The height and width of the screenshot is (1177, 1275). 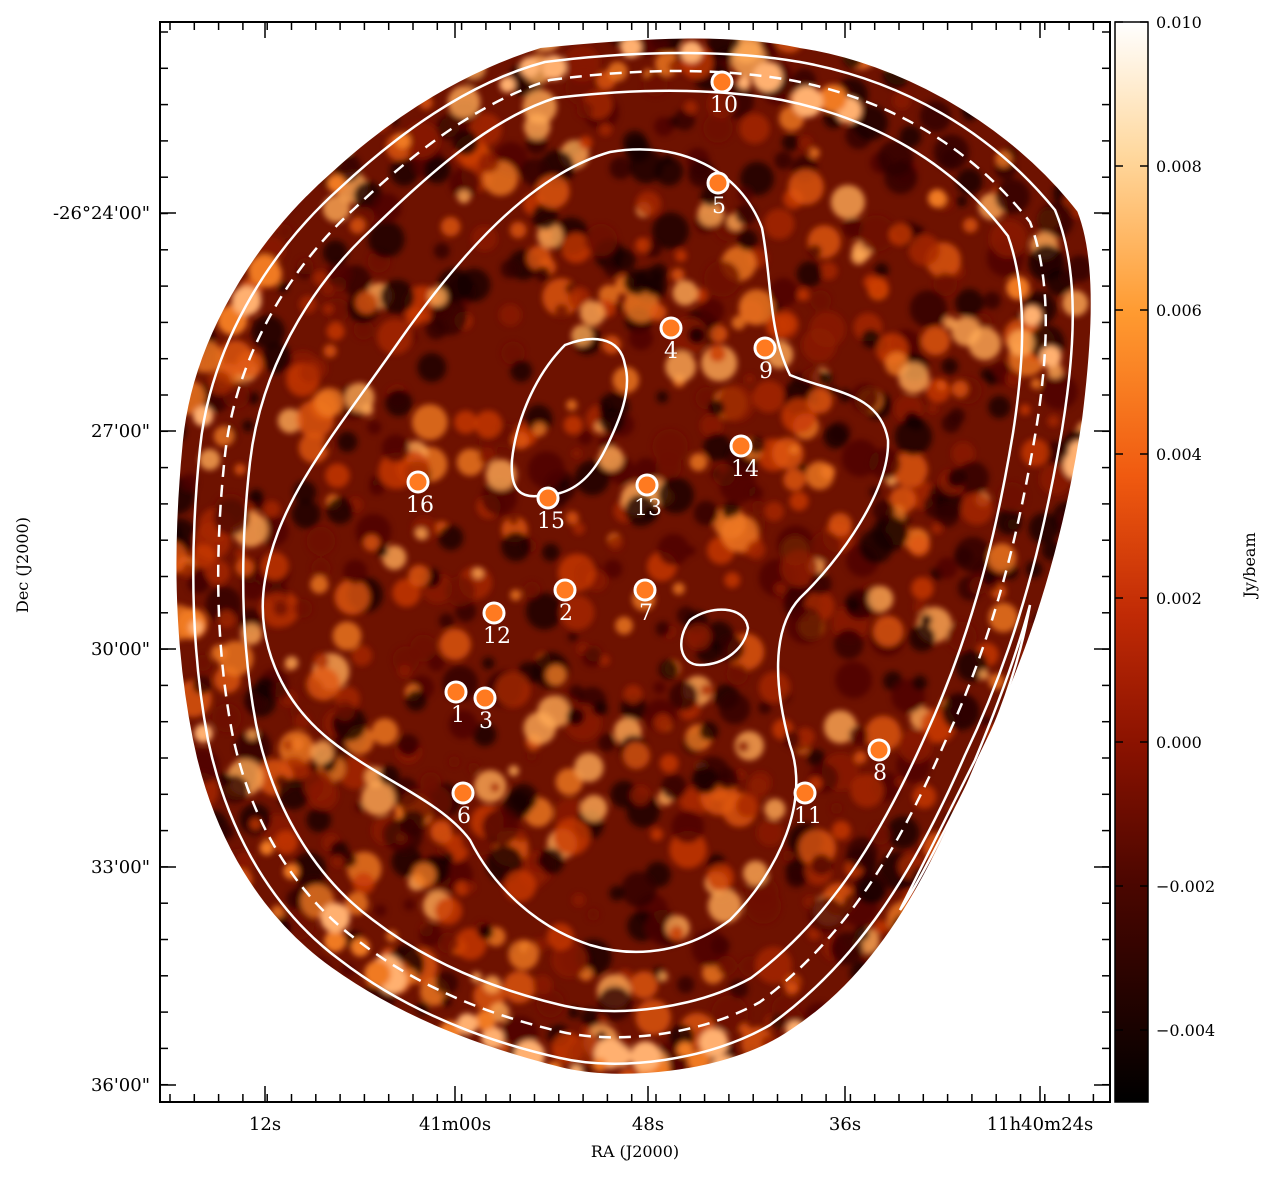 I want to click on source-label: 8, so click(x=880, y=773).